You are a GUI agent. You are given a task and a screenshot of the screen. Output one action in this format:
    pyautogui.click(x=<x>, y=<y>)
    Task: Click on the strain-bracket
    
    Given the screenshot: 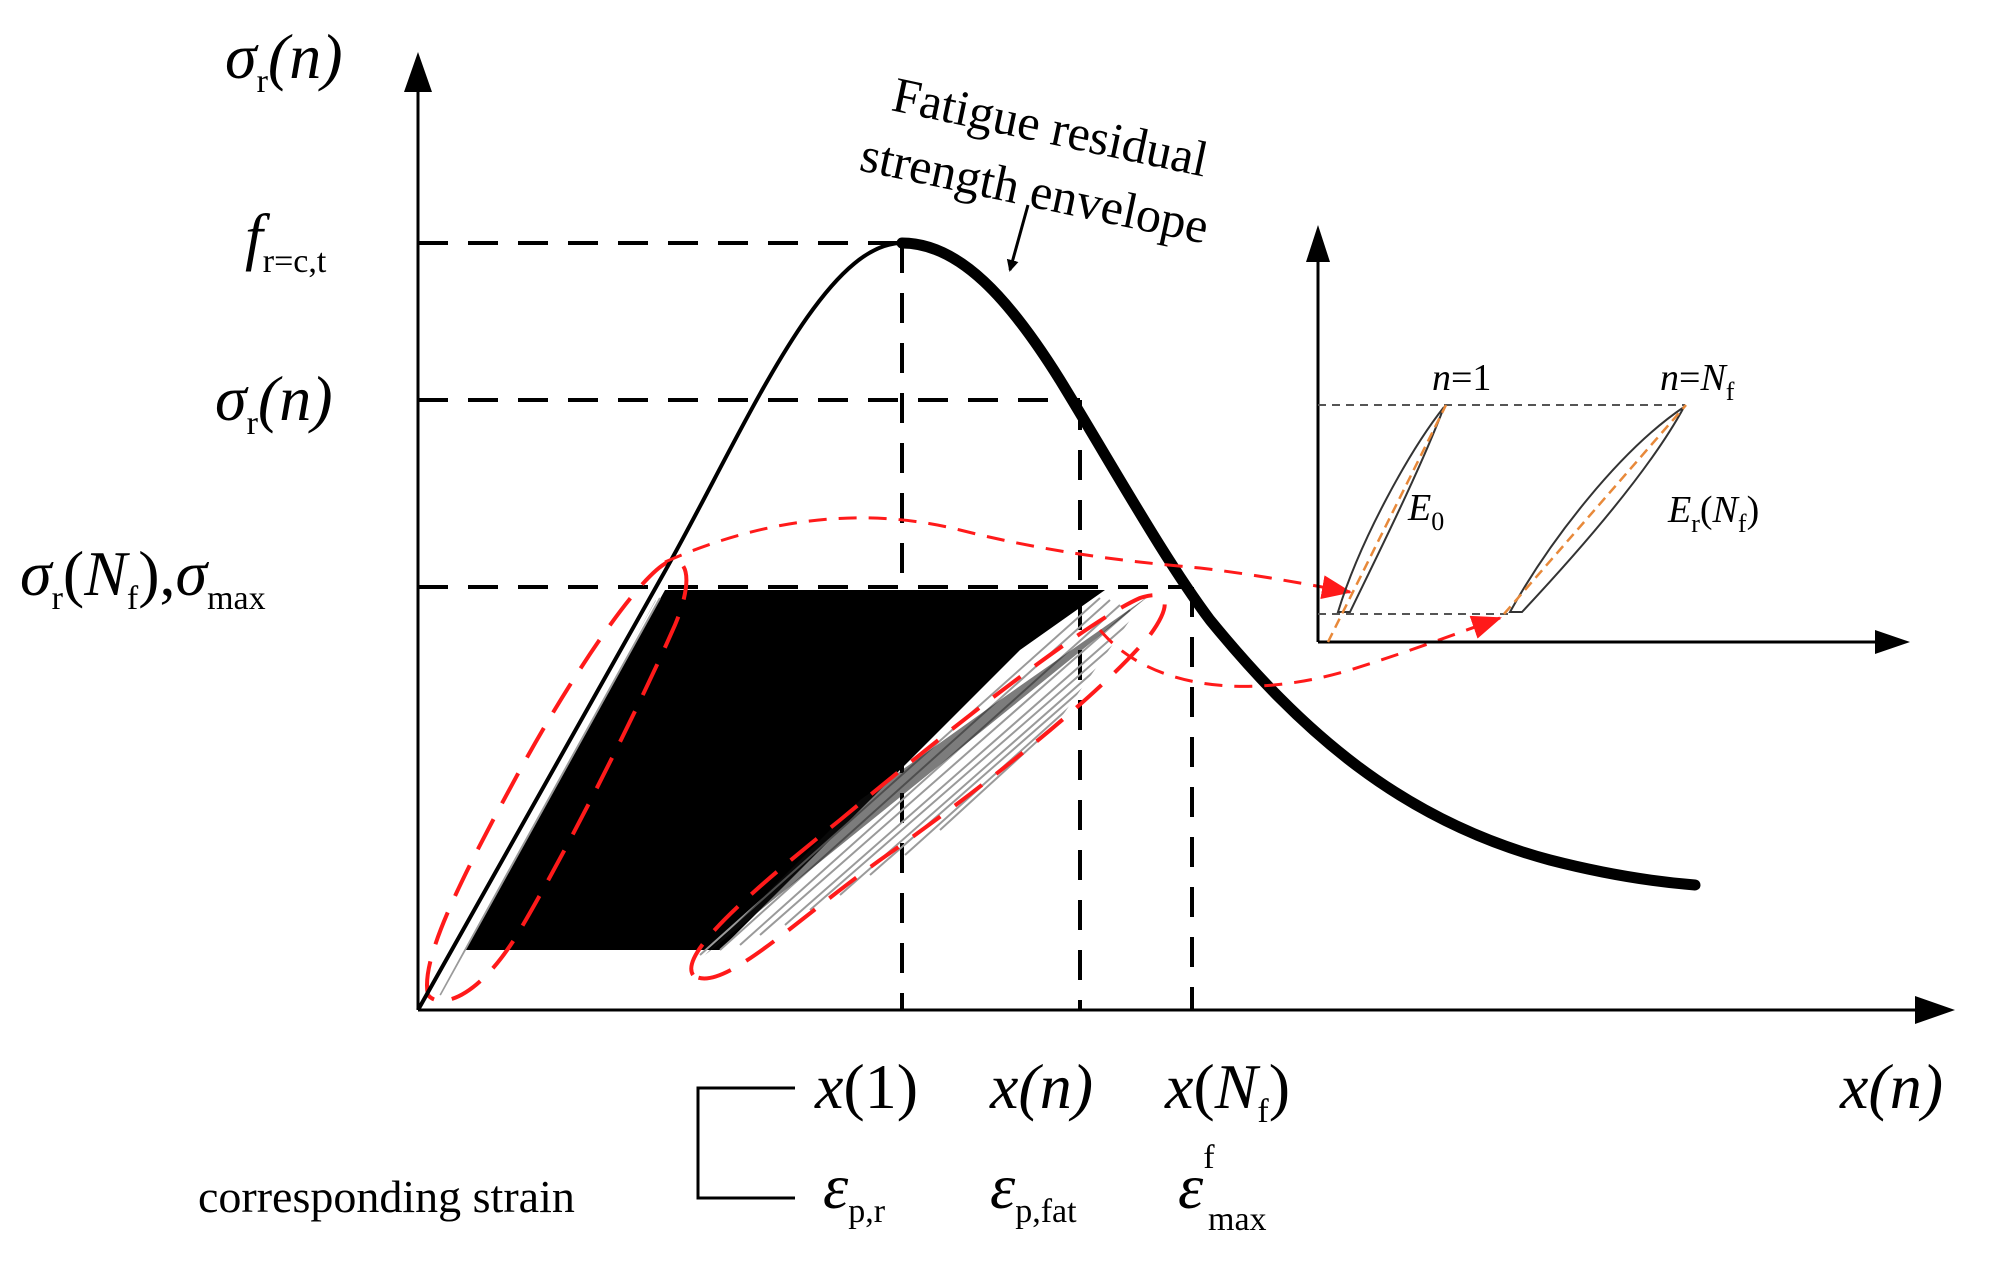 What is the action you would take?
    pyautogui.click(x=745, y=1143)
    